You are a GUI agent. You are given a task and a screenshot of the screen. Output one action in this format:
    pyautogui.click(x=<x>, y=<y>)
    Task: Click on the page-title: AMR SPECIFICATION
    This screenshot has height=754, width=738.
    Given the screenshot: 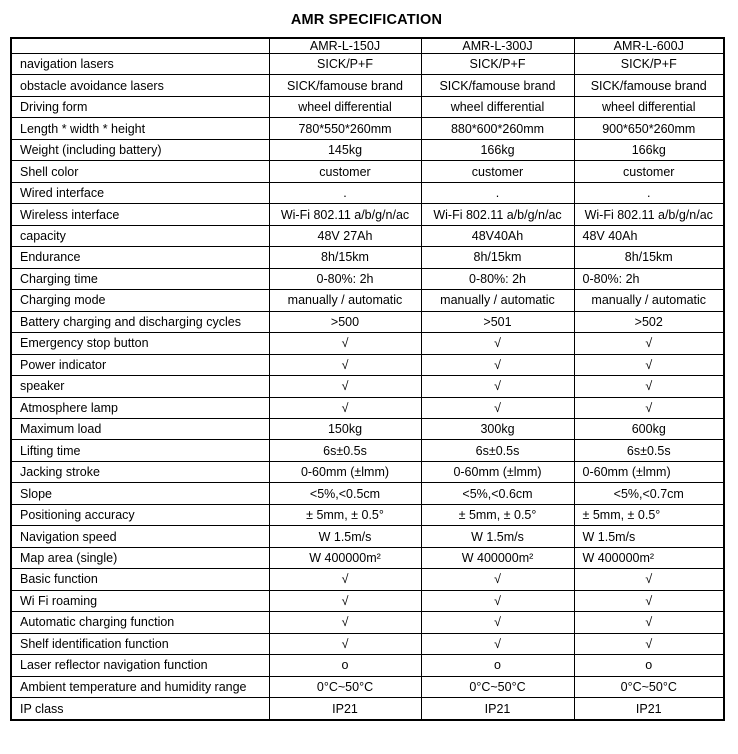 What is the action you would take?
    pyautogui.click(x=366, y=20)
    